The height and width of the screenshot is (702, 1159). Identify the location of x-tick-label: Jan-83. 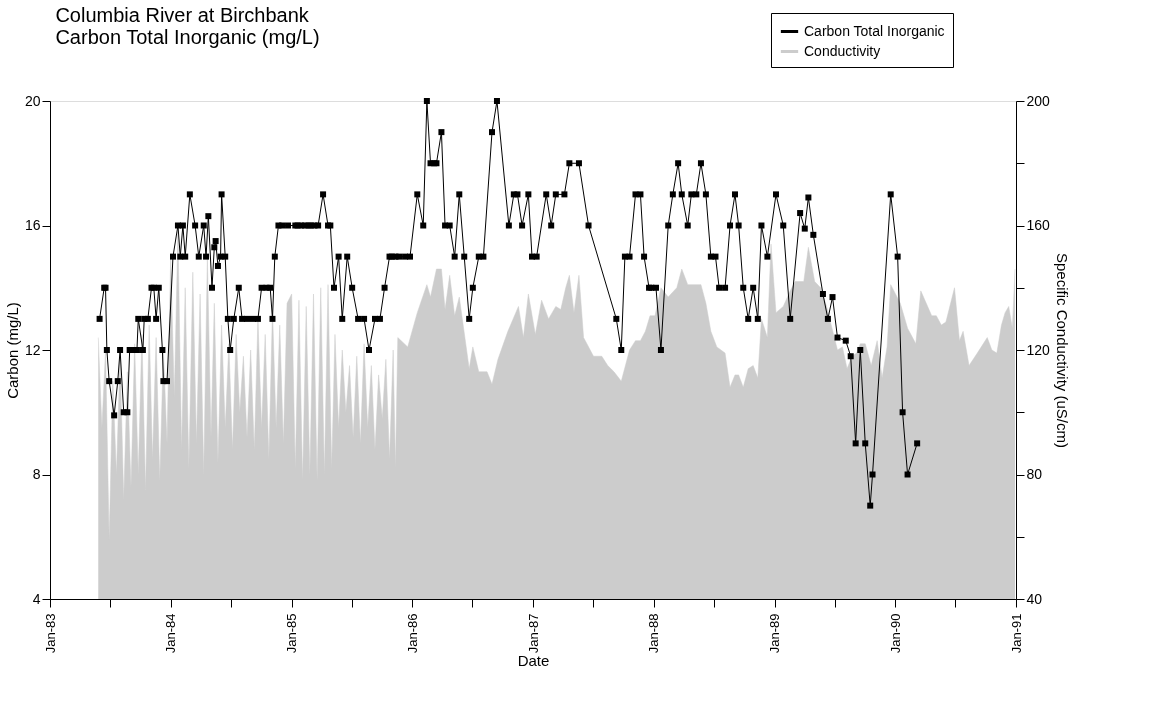
(50, 633).